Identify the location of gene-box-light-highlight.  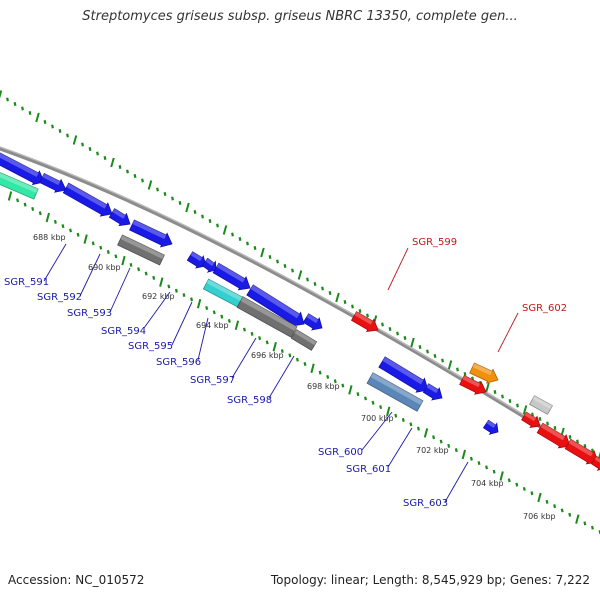
(542, 402).